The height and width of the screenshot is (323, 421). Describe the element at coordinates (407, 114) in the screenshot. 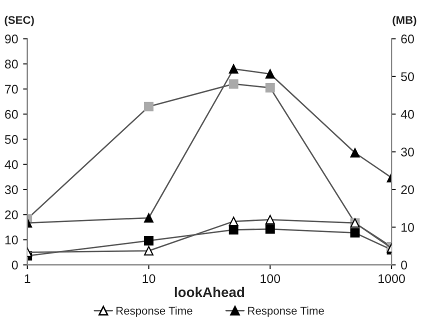

I see `y2-tick-label: 40` at that location.